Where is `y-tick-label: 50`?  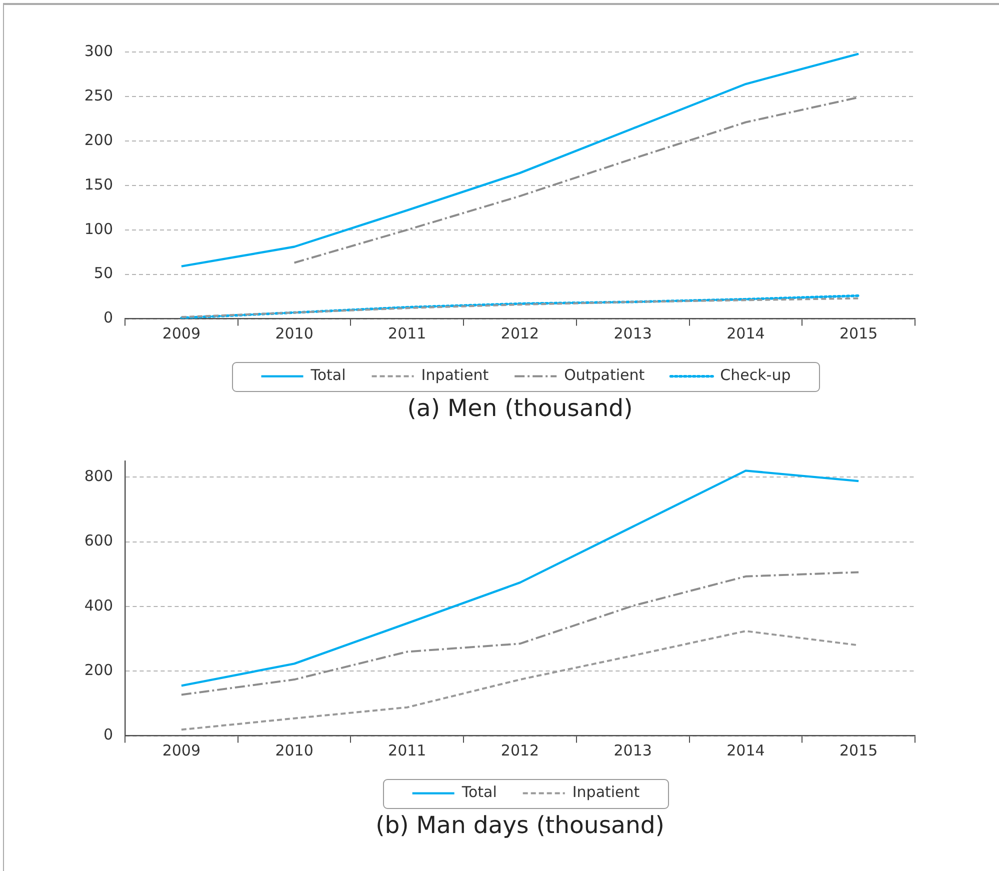
y-tick-label: 50 is located at coordinates (103, 273).